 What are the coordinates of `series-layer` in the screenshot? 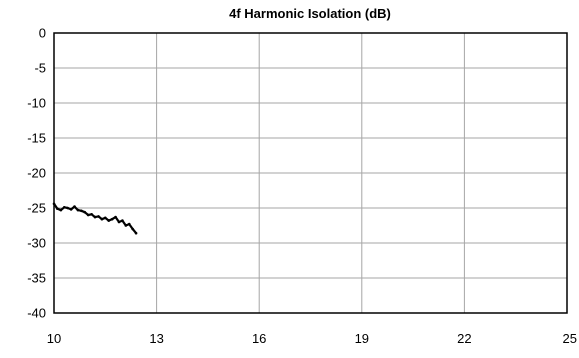 It's located at (95, 218).